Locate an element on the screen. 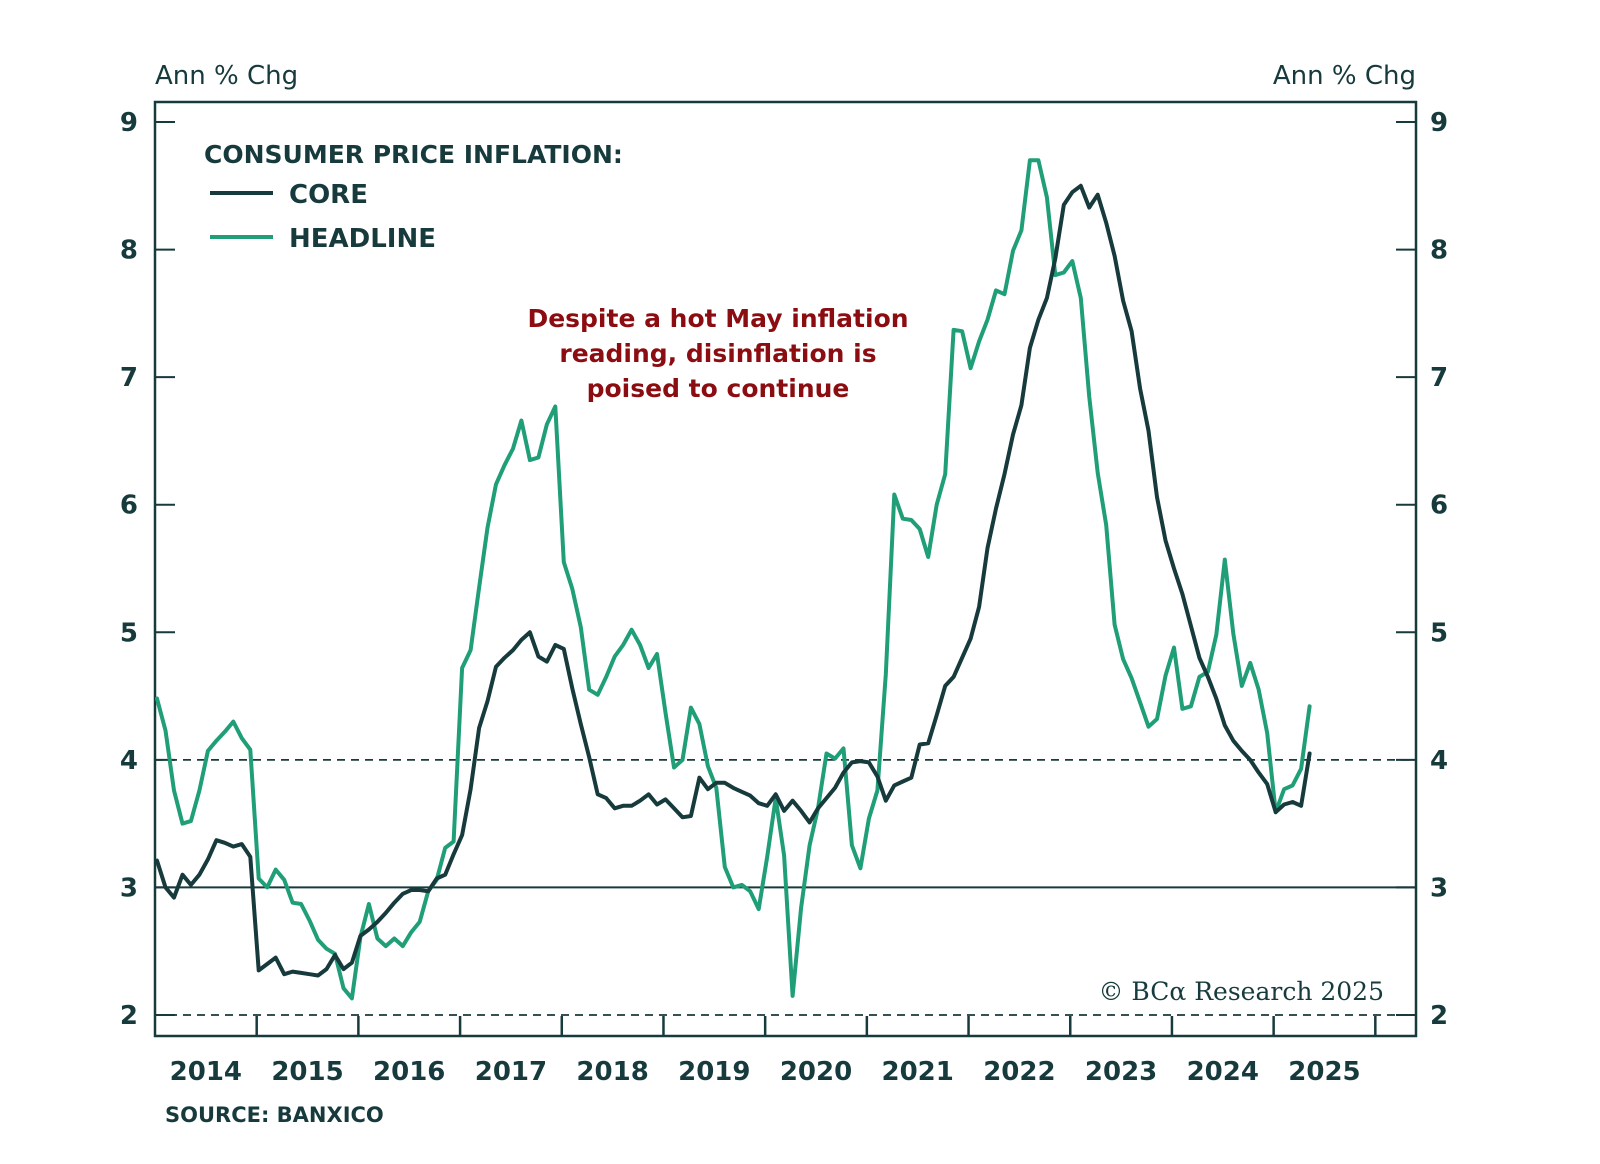  y-tick-label-left: 9 is located at coordinates (129, 123).